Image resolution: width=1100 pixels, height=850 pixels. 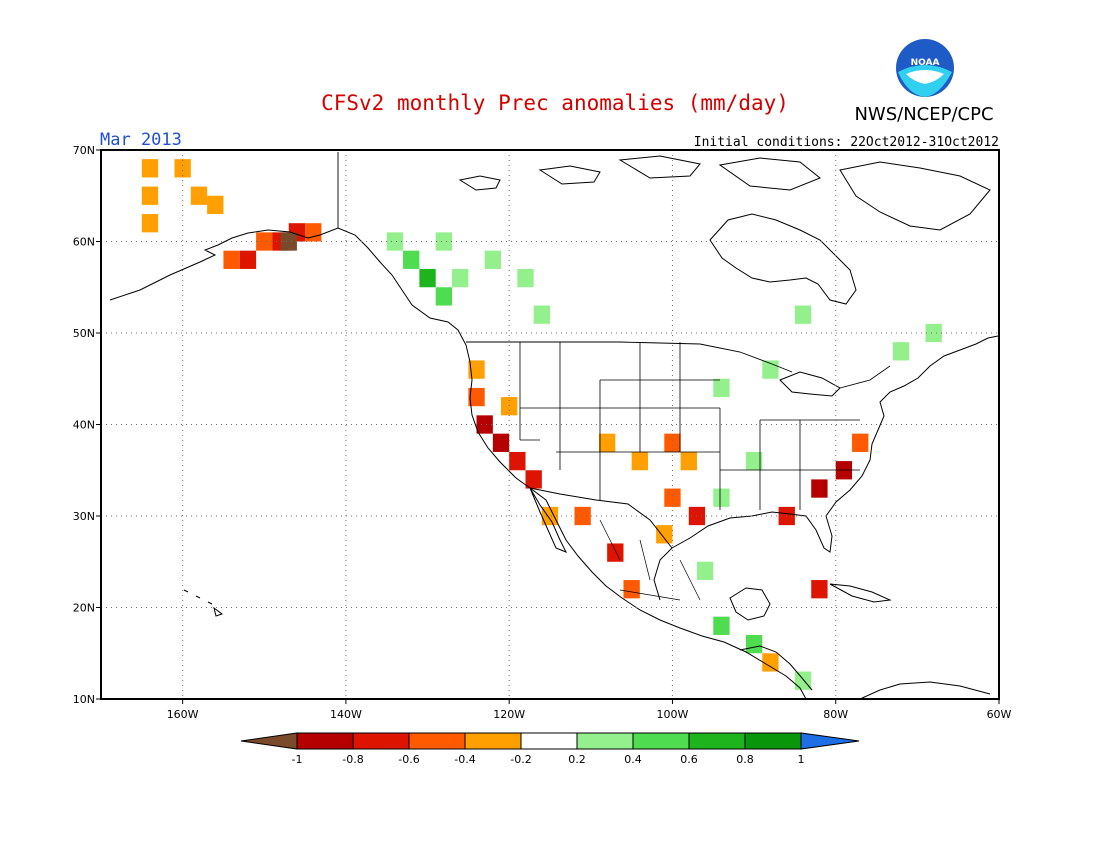 What do you see at coordinates (810, 384) in the screenshot?
I see `great-lakes` at bounding box center [810, 384].